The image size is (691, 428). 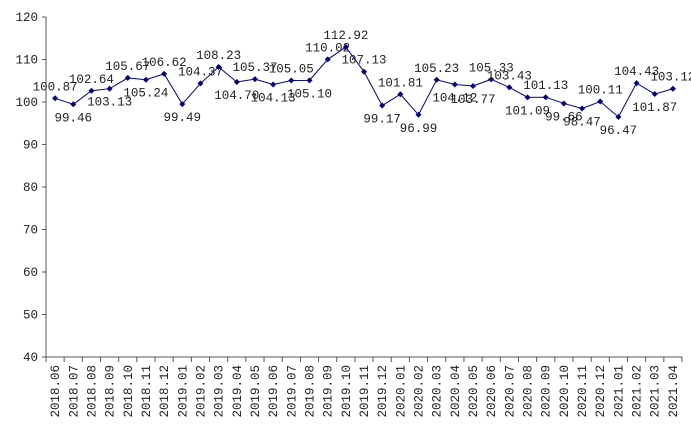 I want to click on y-tick-label: 110, so click(x=26, y=61).